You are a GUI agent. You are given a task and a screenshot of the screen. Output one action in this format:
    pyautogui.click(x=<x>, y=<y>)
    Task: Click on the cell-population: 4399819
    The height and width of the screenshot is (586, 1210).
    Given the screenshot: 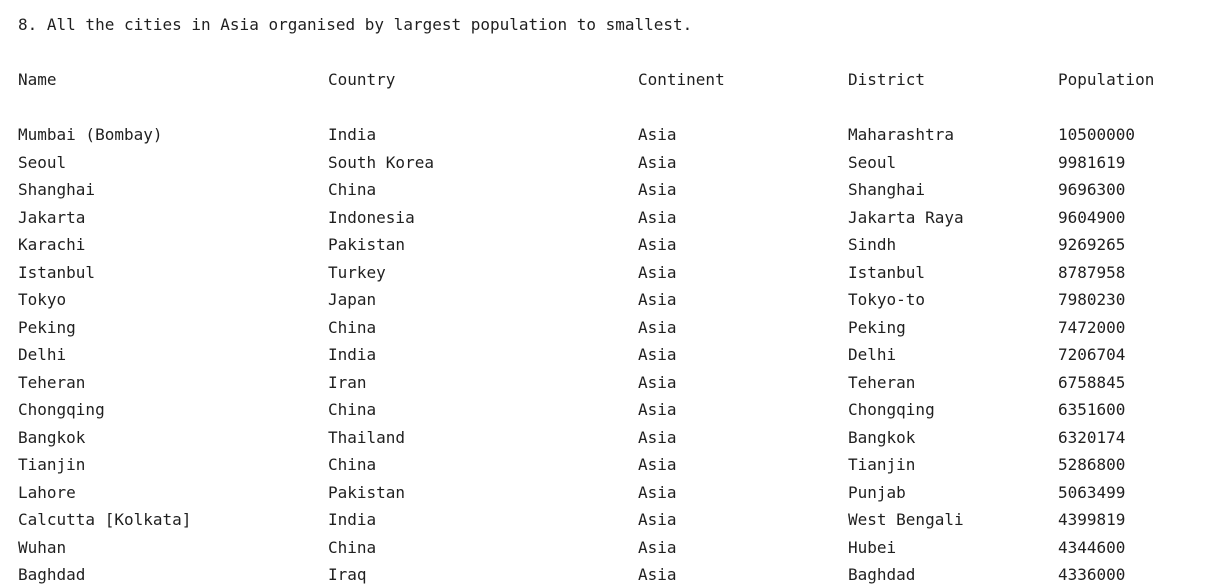 What is the action you would take?
    pyautogui.click(x=1092, y=519)
    